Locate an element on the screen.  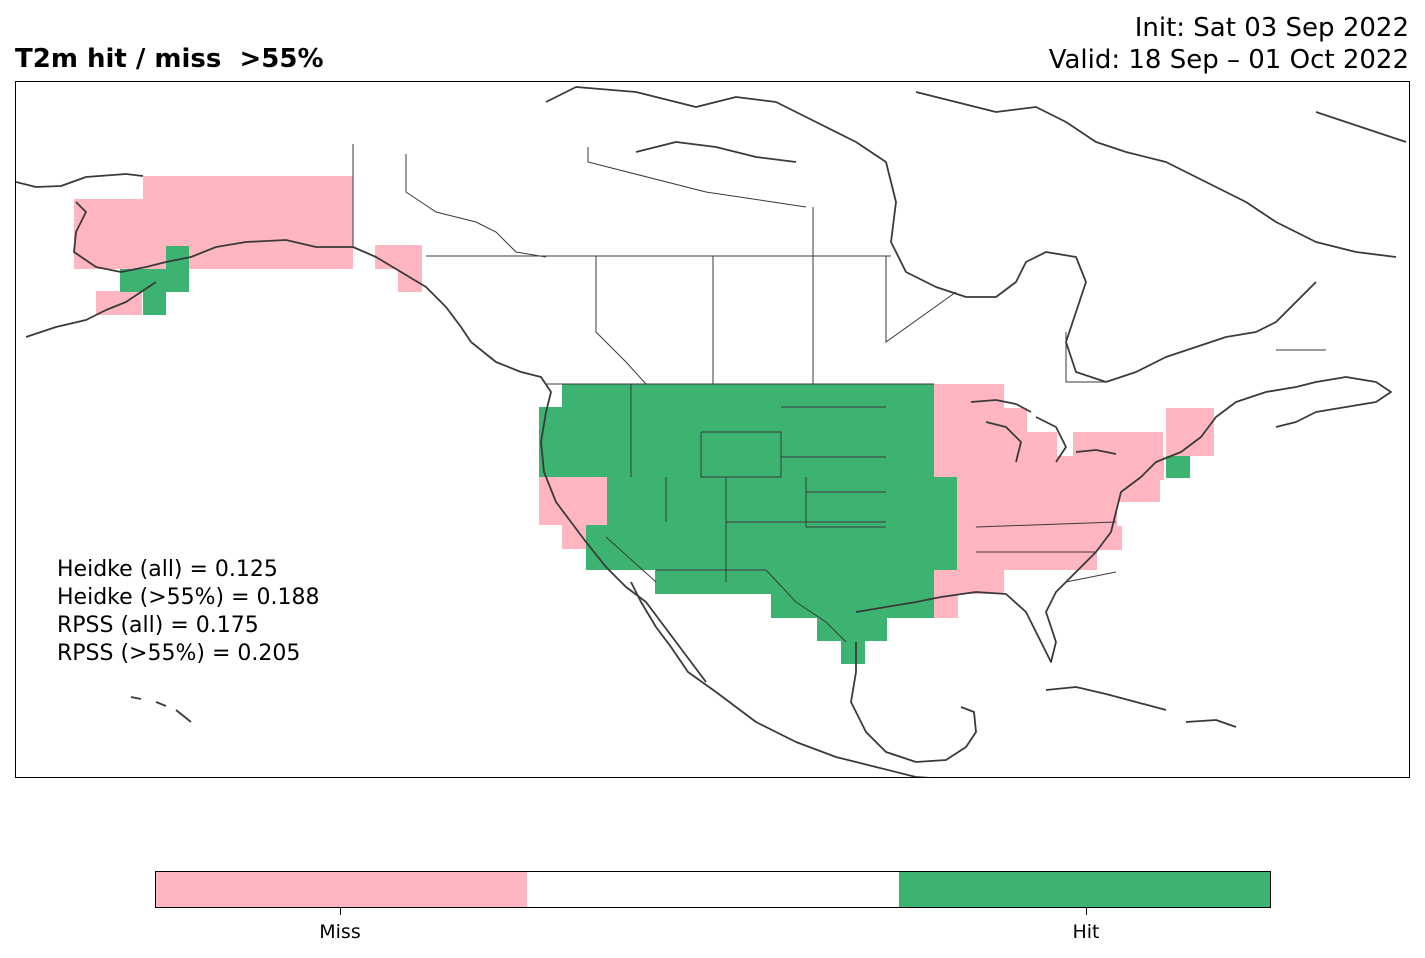
colorbar is located at coordinates (713, 889).